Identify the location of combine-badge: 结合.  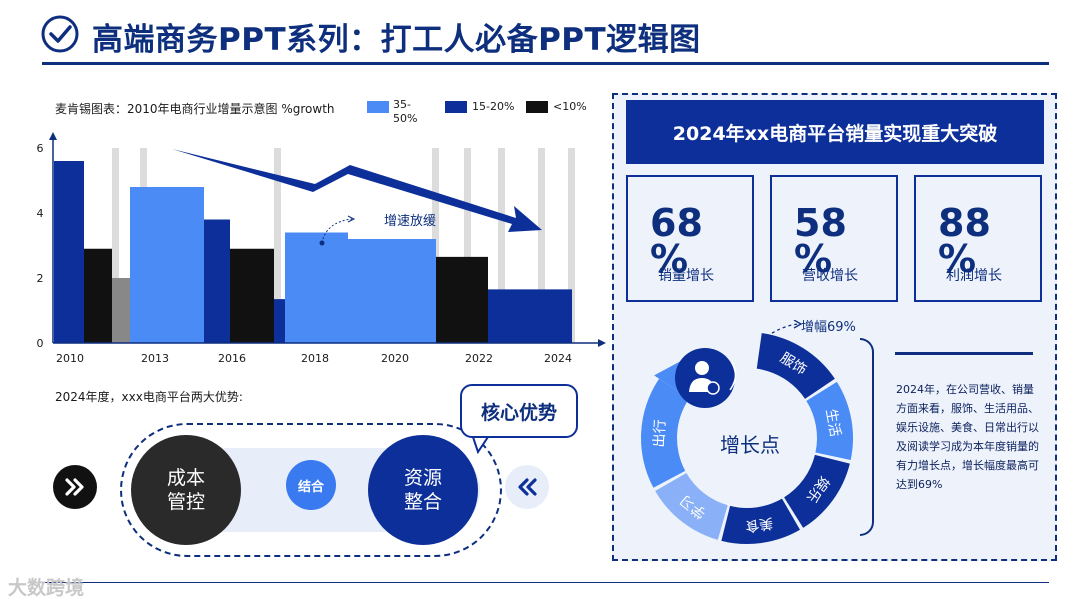
(311, 485).